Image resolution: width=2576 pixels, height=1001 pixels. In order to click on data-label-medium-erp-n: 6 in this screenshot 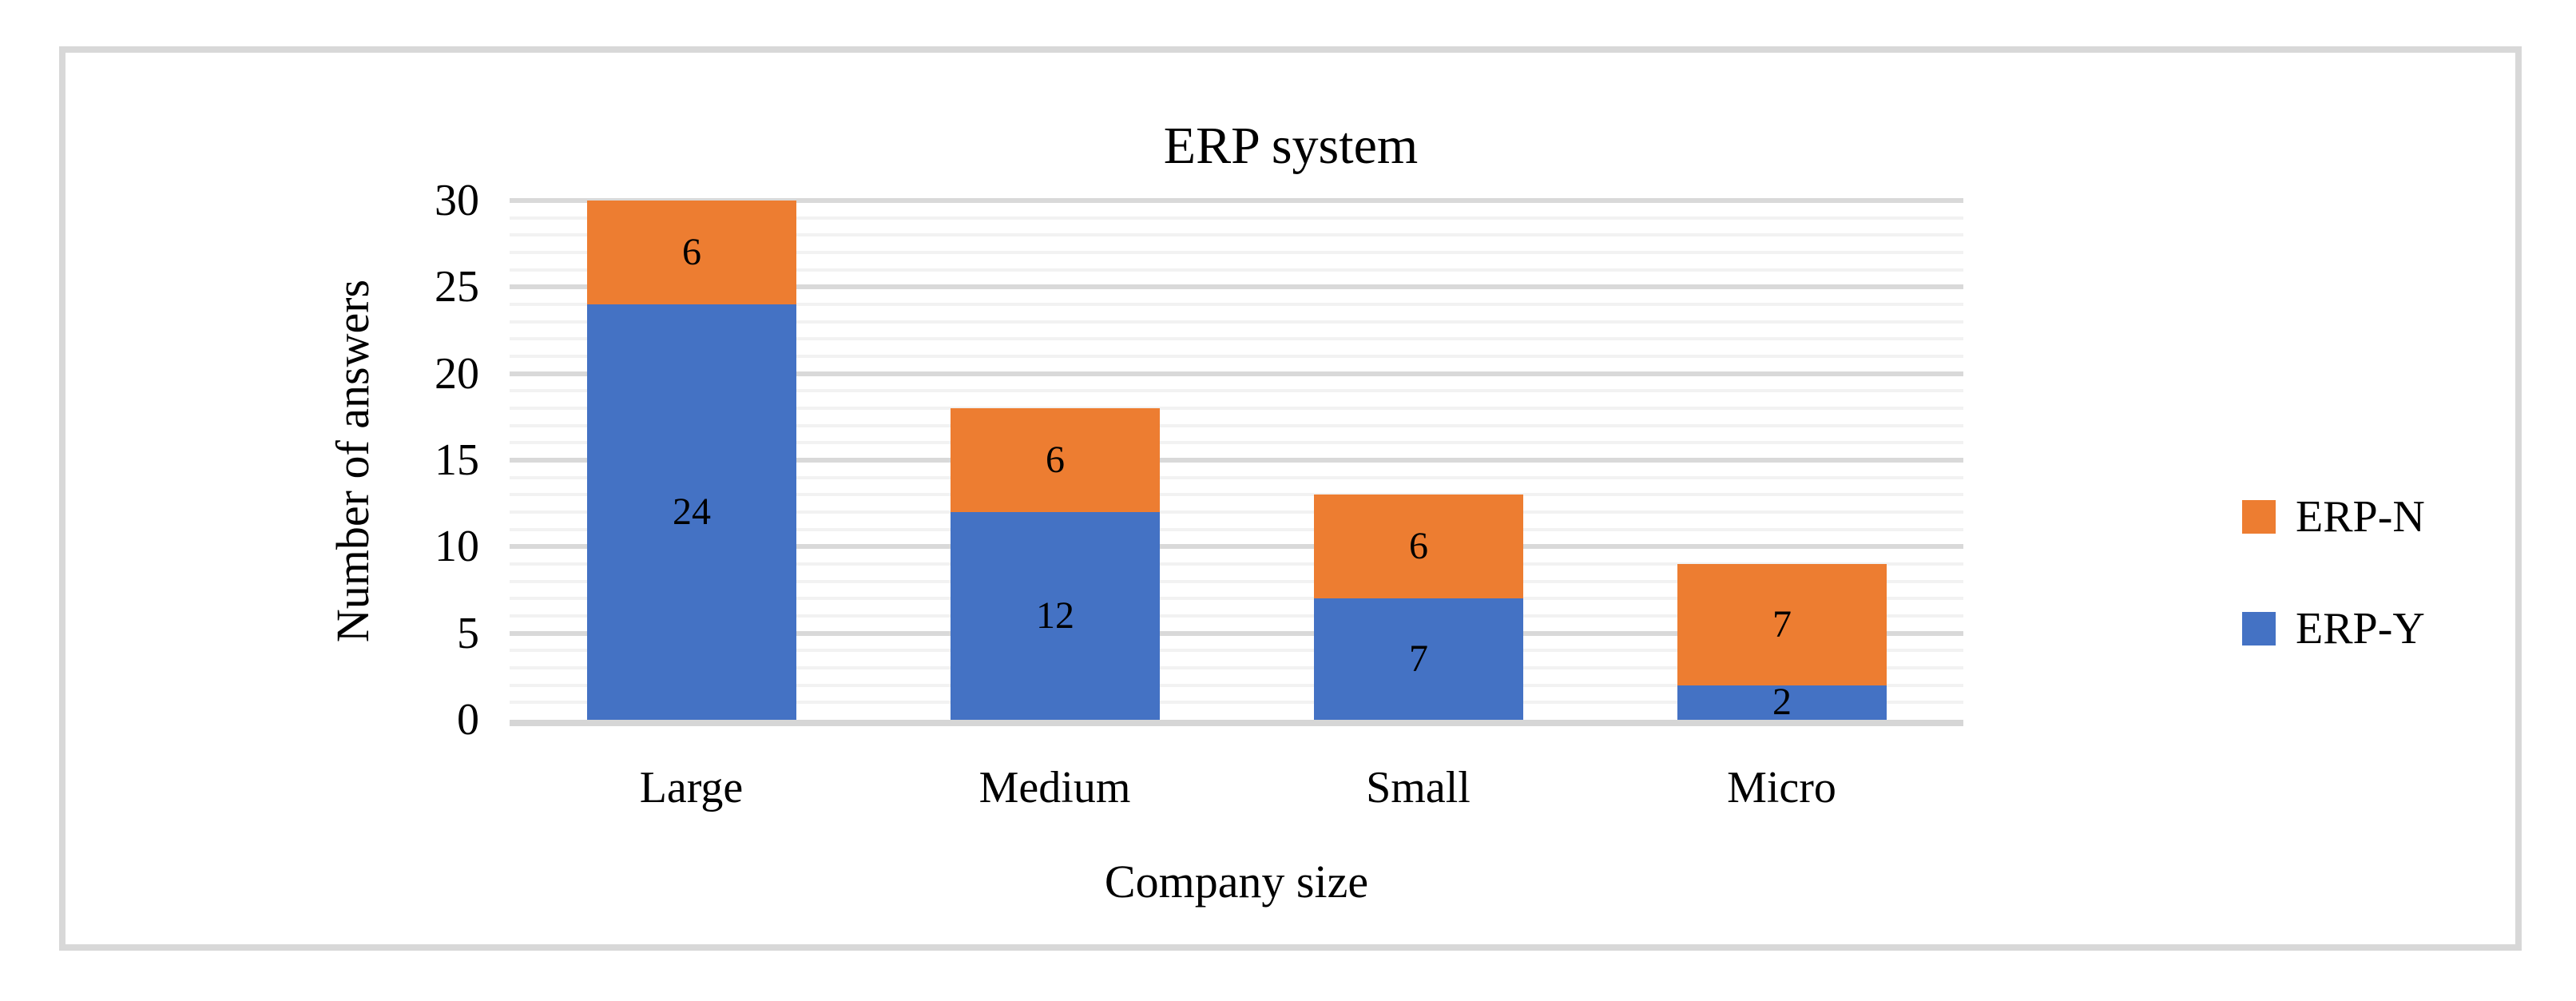, I will do `click(1055, 460)`.